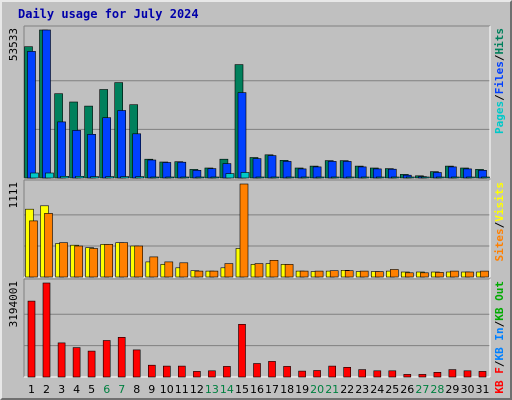  What do you see at coordinates (499, 81) in the screenshot?
I see `legend-hits-files-pages: Pages/Files/Hits` at bounding box center [499, 81].